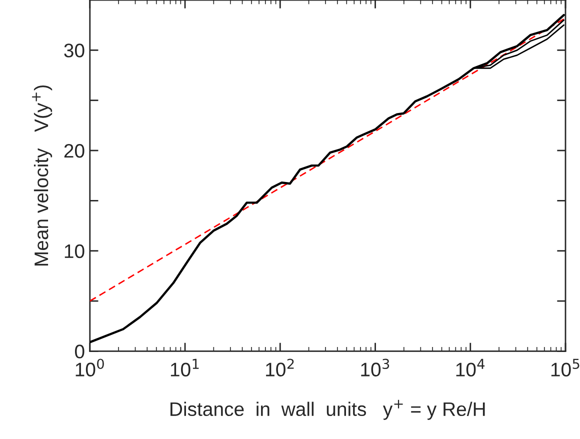 This screenshot has width=580, height=439. I want to click on x-tick-label: 10$^{3}$, so click(375, 367).